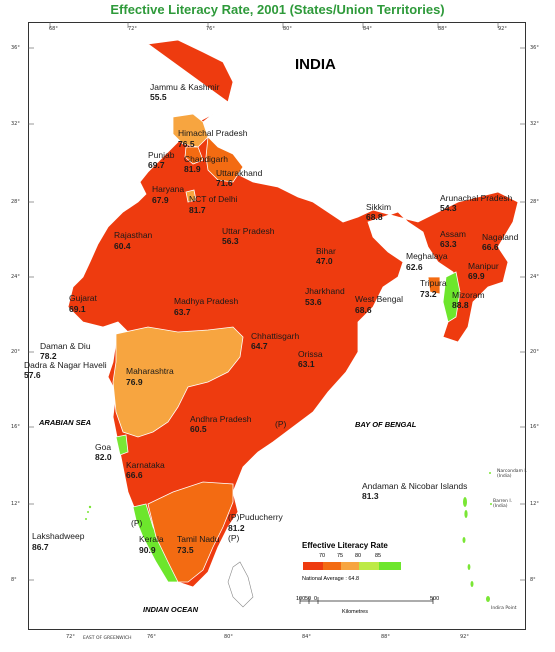 The image size is (555, 652). Describe the element at coordinates (326, 251) in the screenshot. I see `region-label: Bihar` at that location.